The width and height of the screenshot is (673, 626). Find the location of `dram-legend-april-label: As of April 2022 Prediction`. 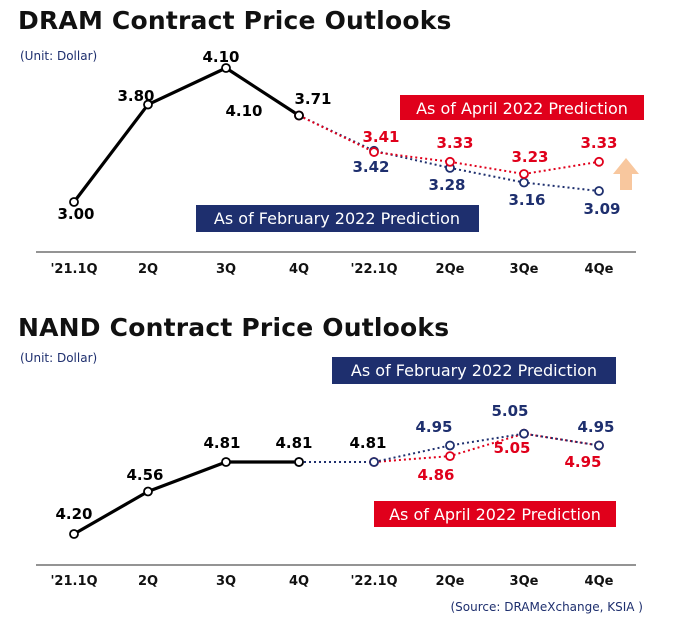

dram-legend-april-label: As of April 2022 Prediction is located at coordinates (522, 108).